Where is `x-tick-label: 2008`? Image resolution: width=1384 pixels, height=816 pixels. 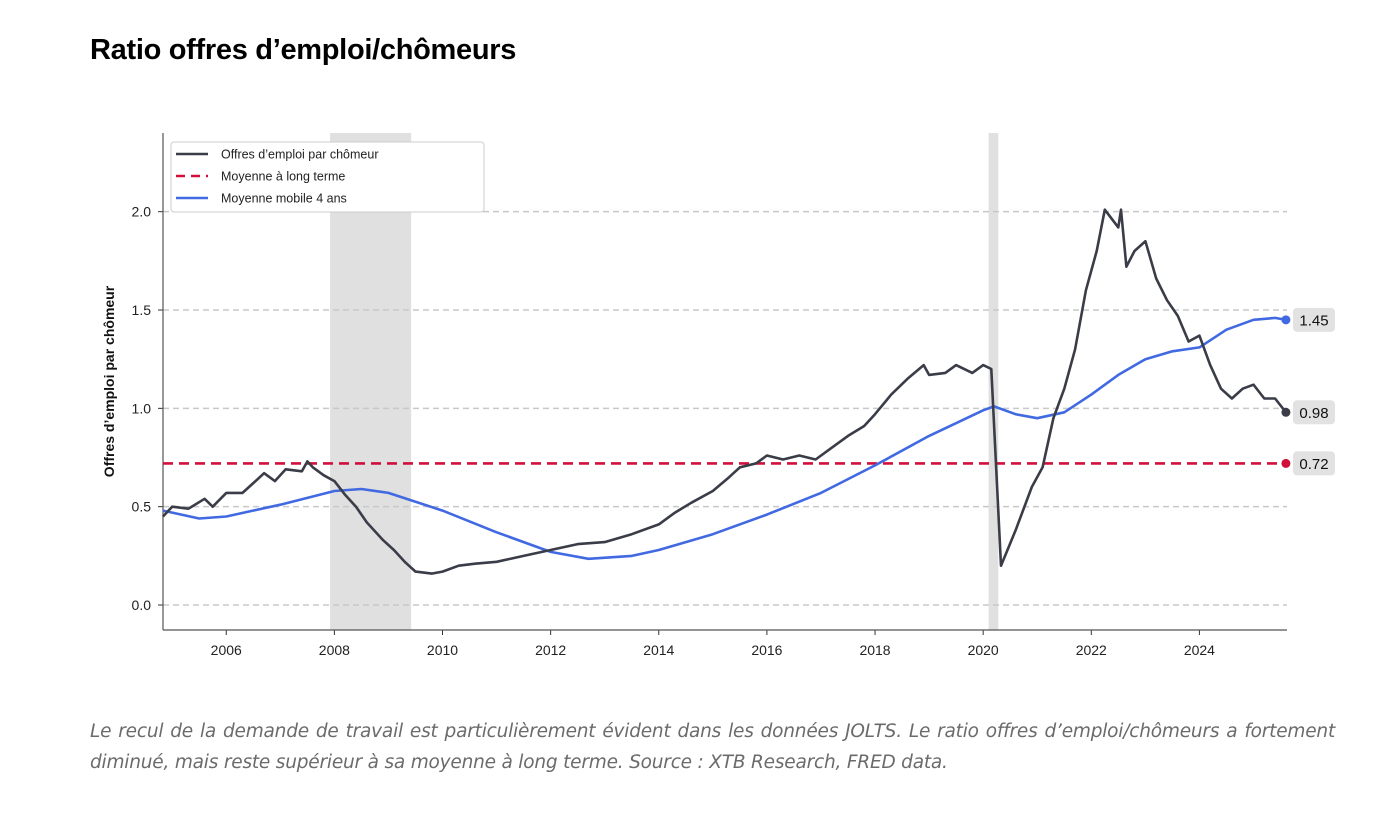
x-tick-label: 2008 is located at coordinates (334, 650).